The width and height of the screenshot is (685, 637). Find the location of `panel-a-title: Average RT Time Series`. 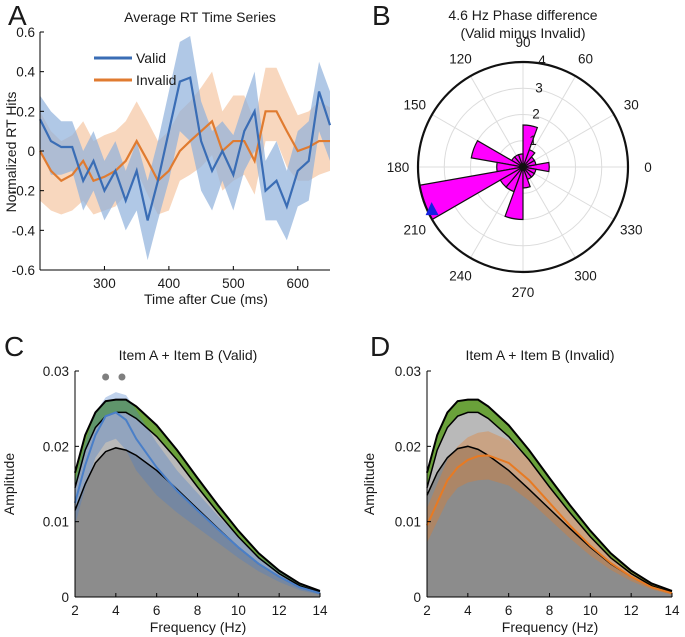

panel-a-title: Average RT Time Series is located at coordinates (200, 17).